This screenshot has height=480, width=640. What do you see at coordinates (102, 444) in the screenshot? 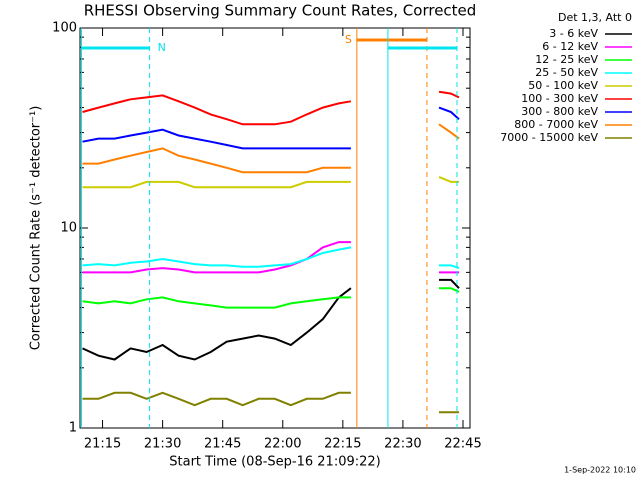
I see `x-tick-label: 21:15` at bounding box center [102, 444].